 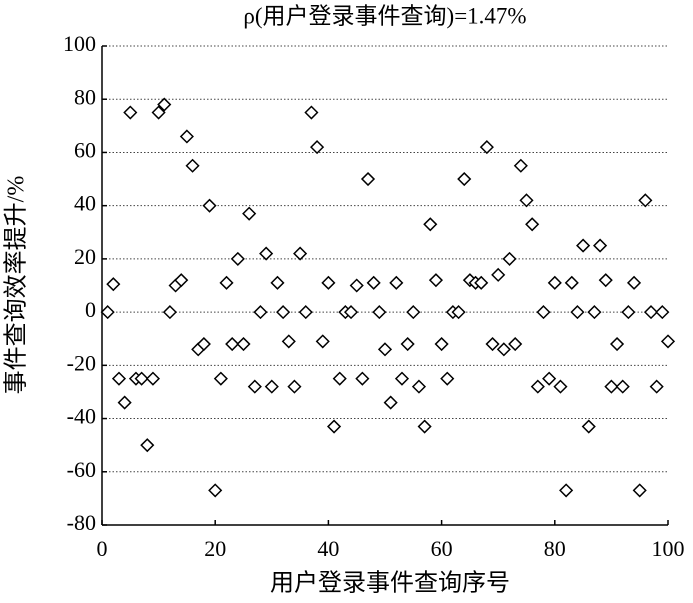 What do you see at coordinates (102, 548) in the screenshot?
I see `x-tick-label: 0` at bounding box center [102, 548].